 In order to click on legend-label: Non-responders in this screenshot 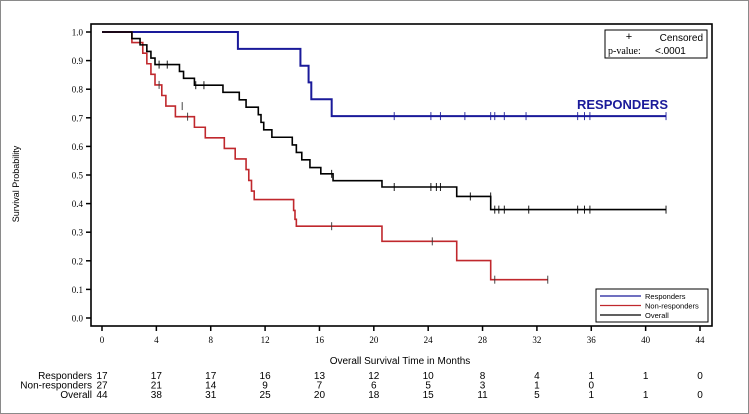, I will do `click(672, 306)`.